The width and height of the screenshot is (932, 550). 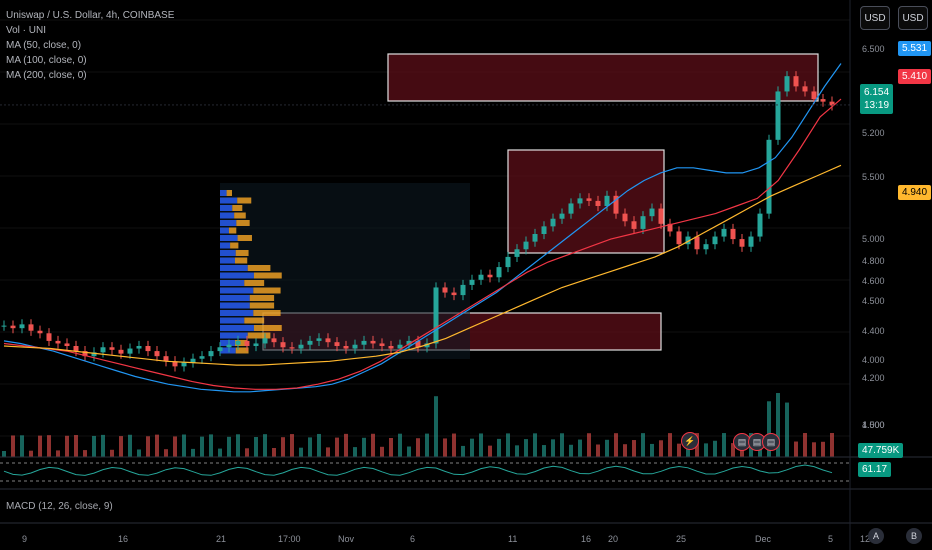 What do you see at coordinates (876, 536) in the screenshot?
I see `auto-scale-button: A` at bounding box center [876, 536].